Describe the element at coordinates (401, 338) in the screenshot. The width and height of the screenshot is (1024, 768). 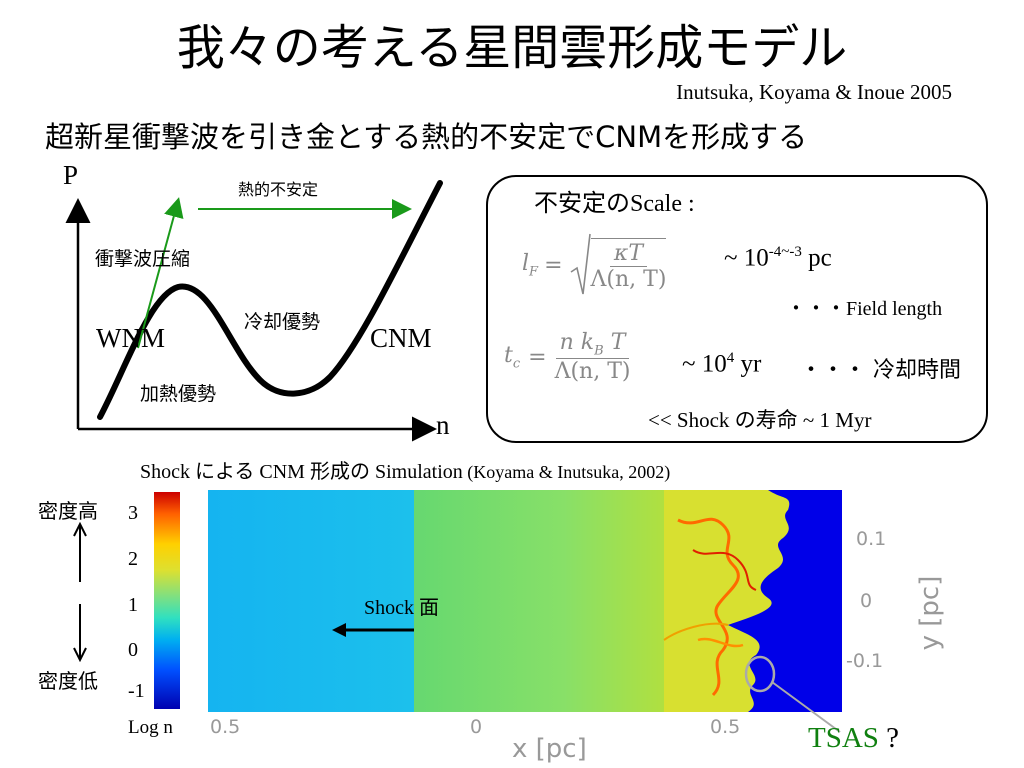
I see `cnm-label: CNM` at that location.